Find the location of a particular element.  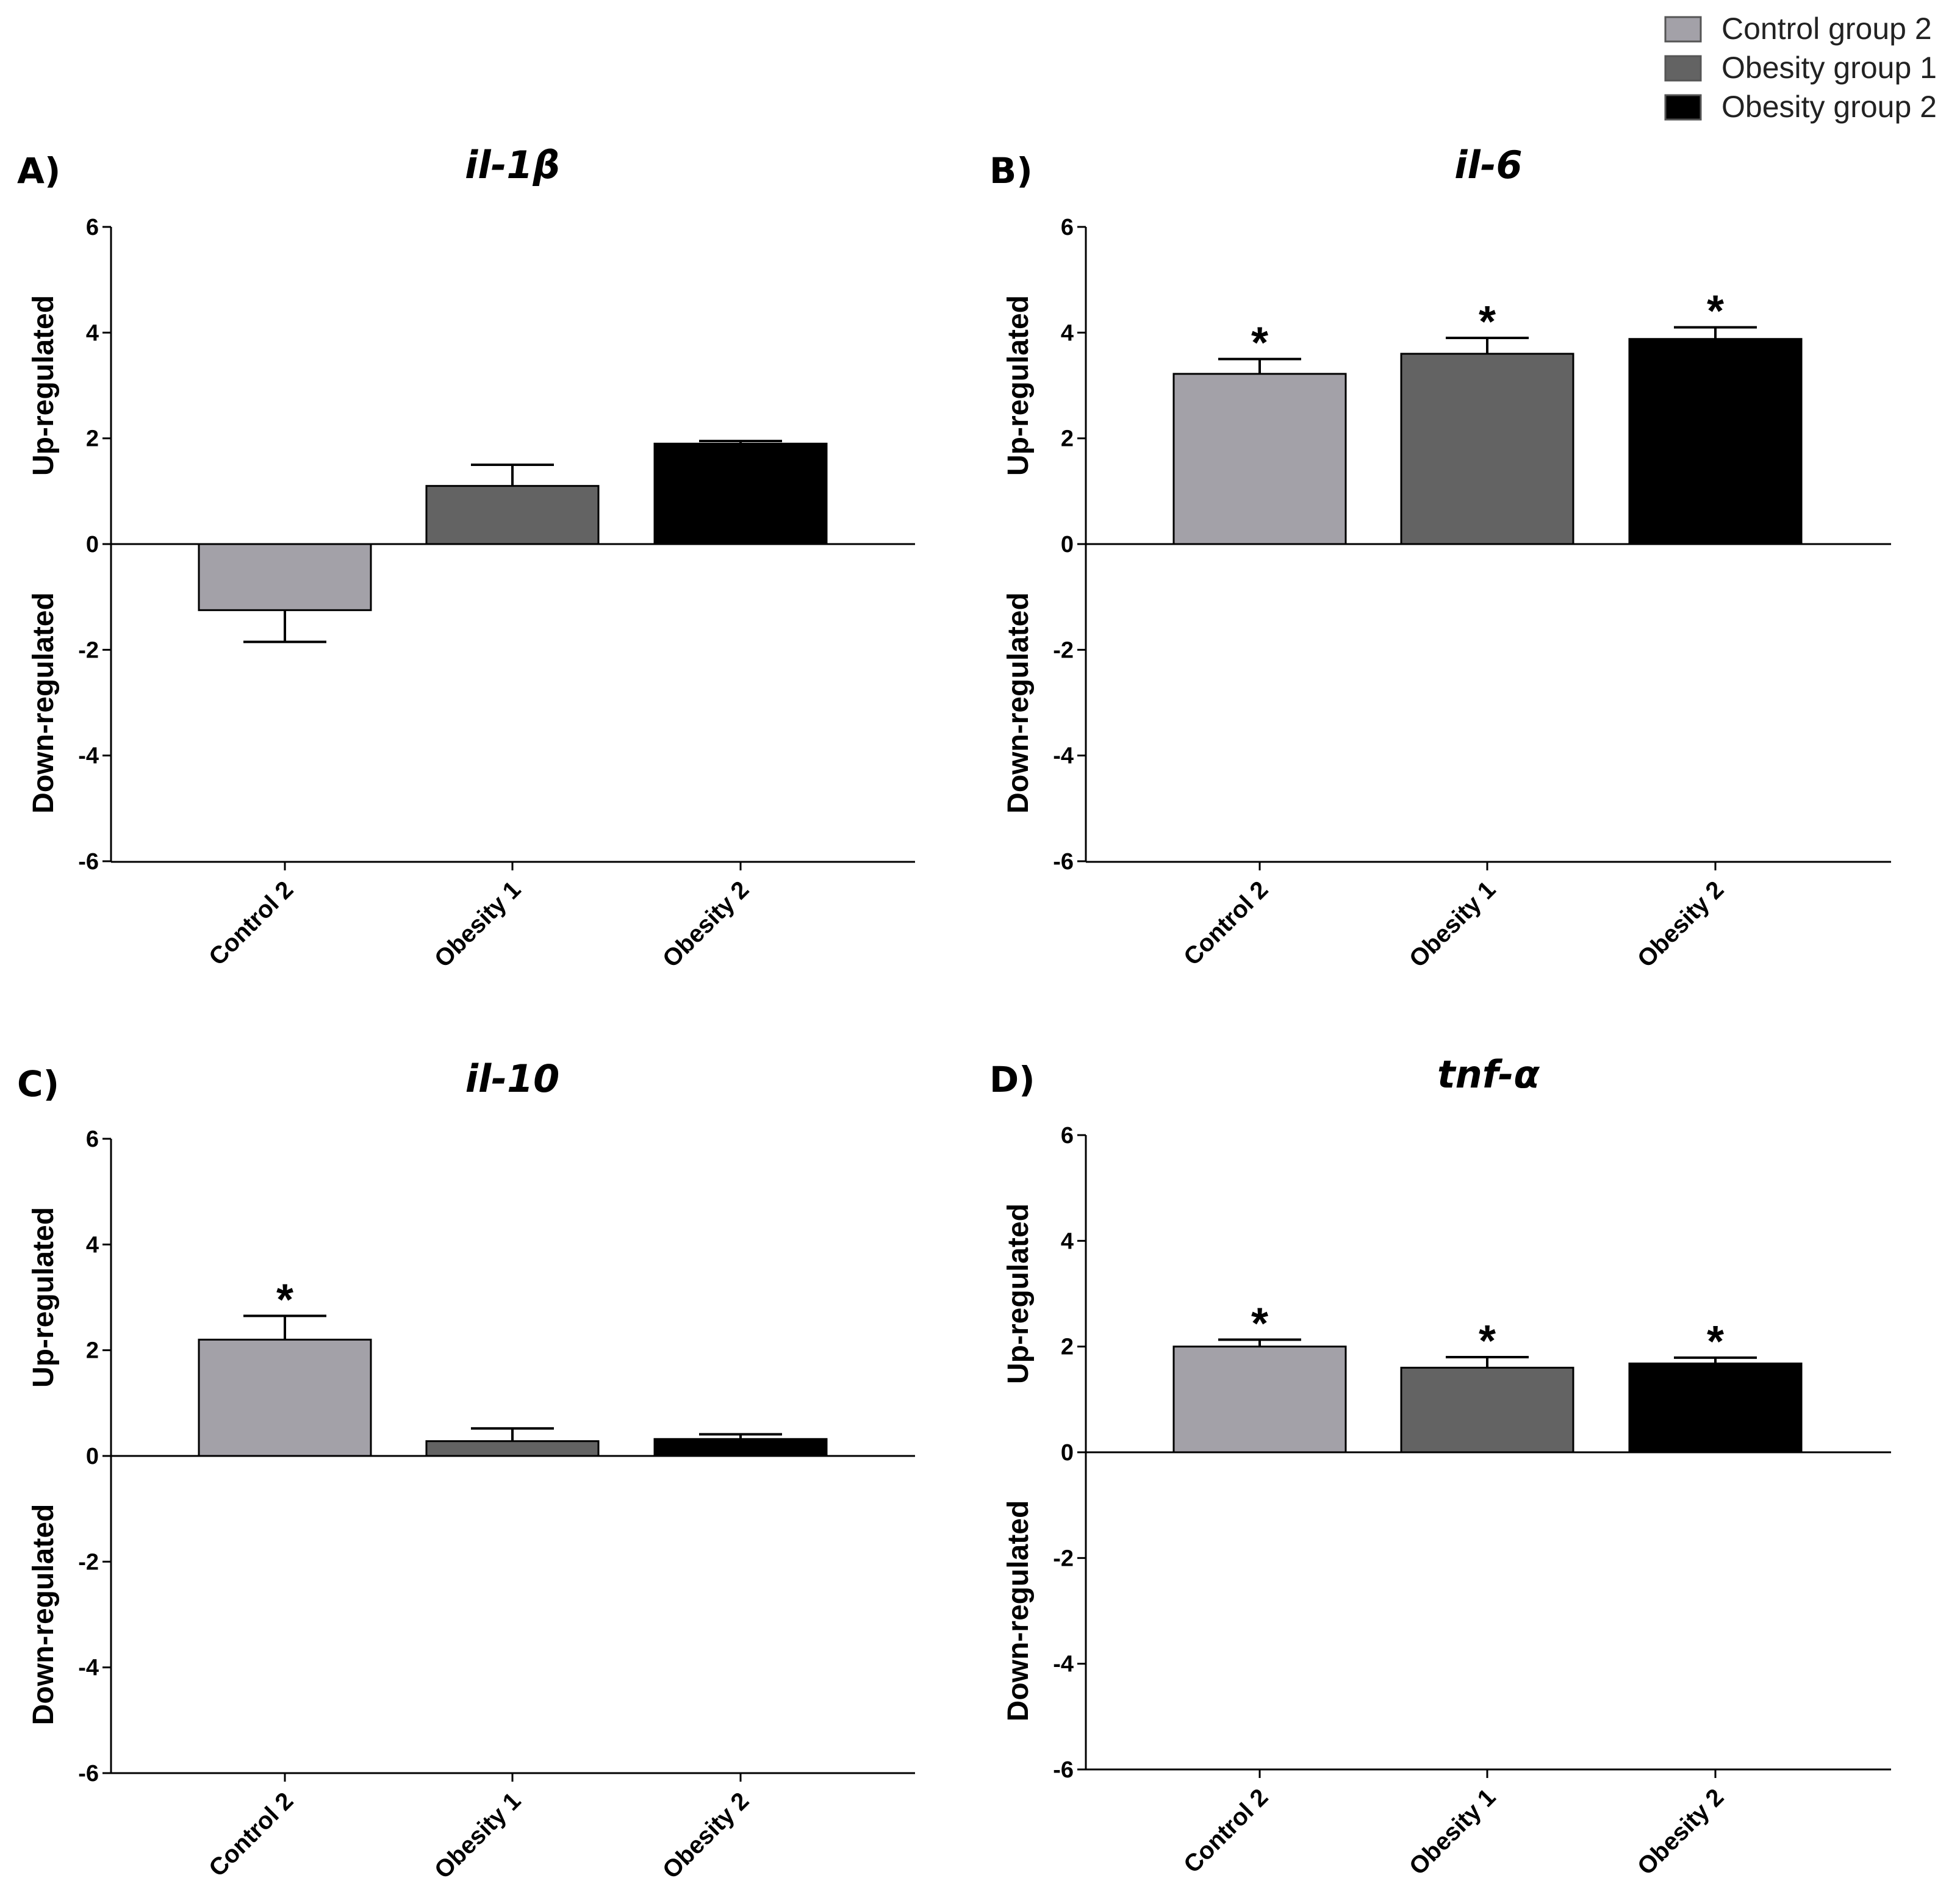

legend-label: Obesity group 2 is located at coordinates (1829, 107).